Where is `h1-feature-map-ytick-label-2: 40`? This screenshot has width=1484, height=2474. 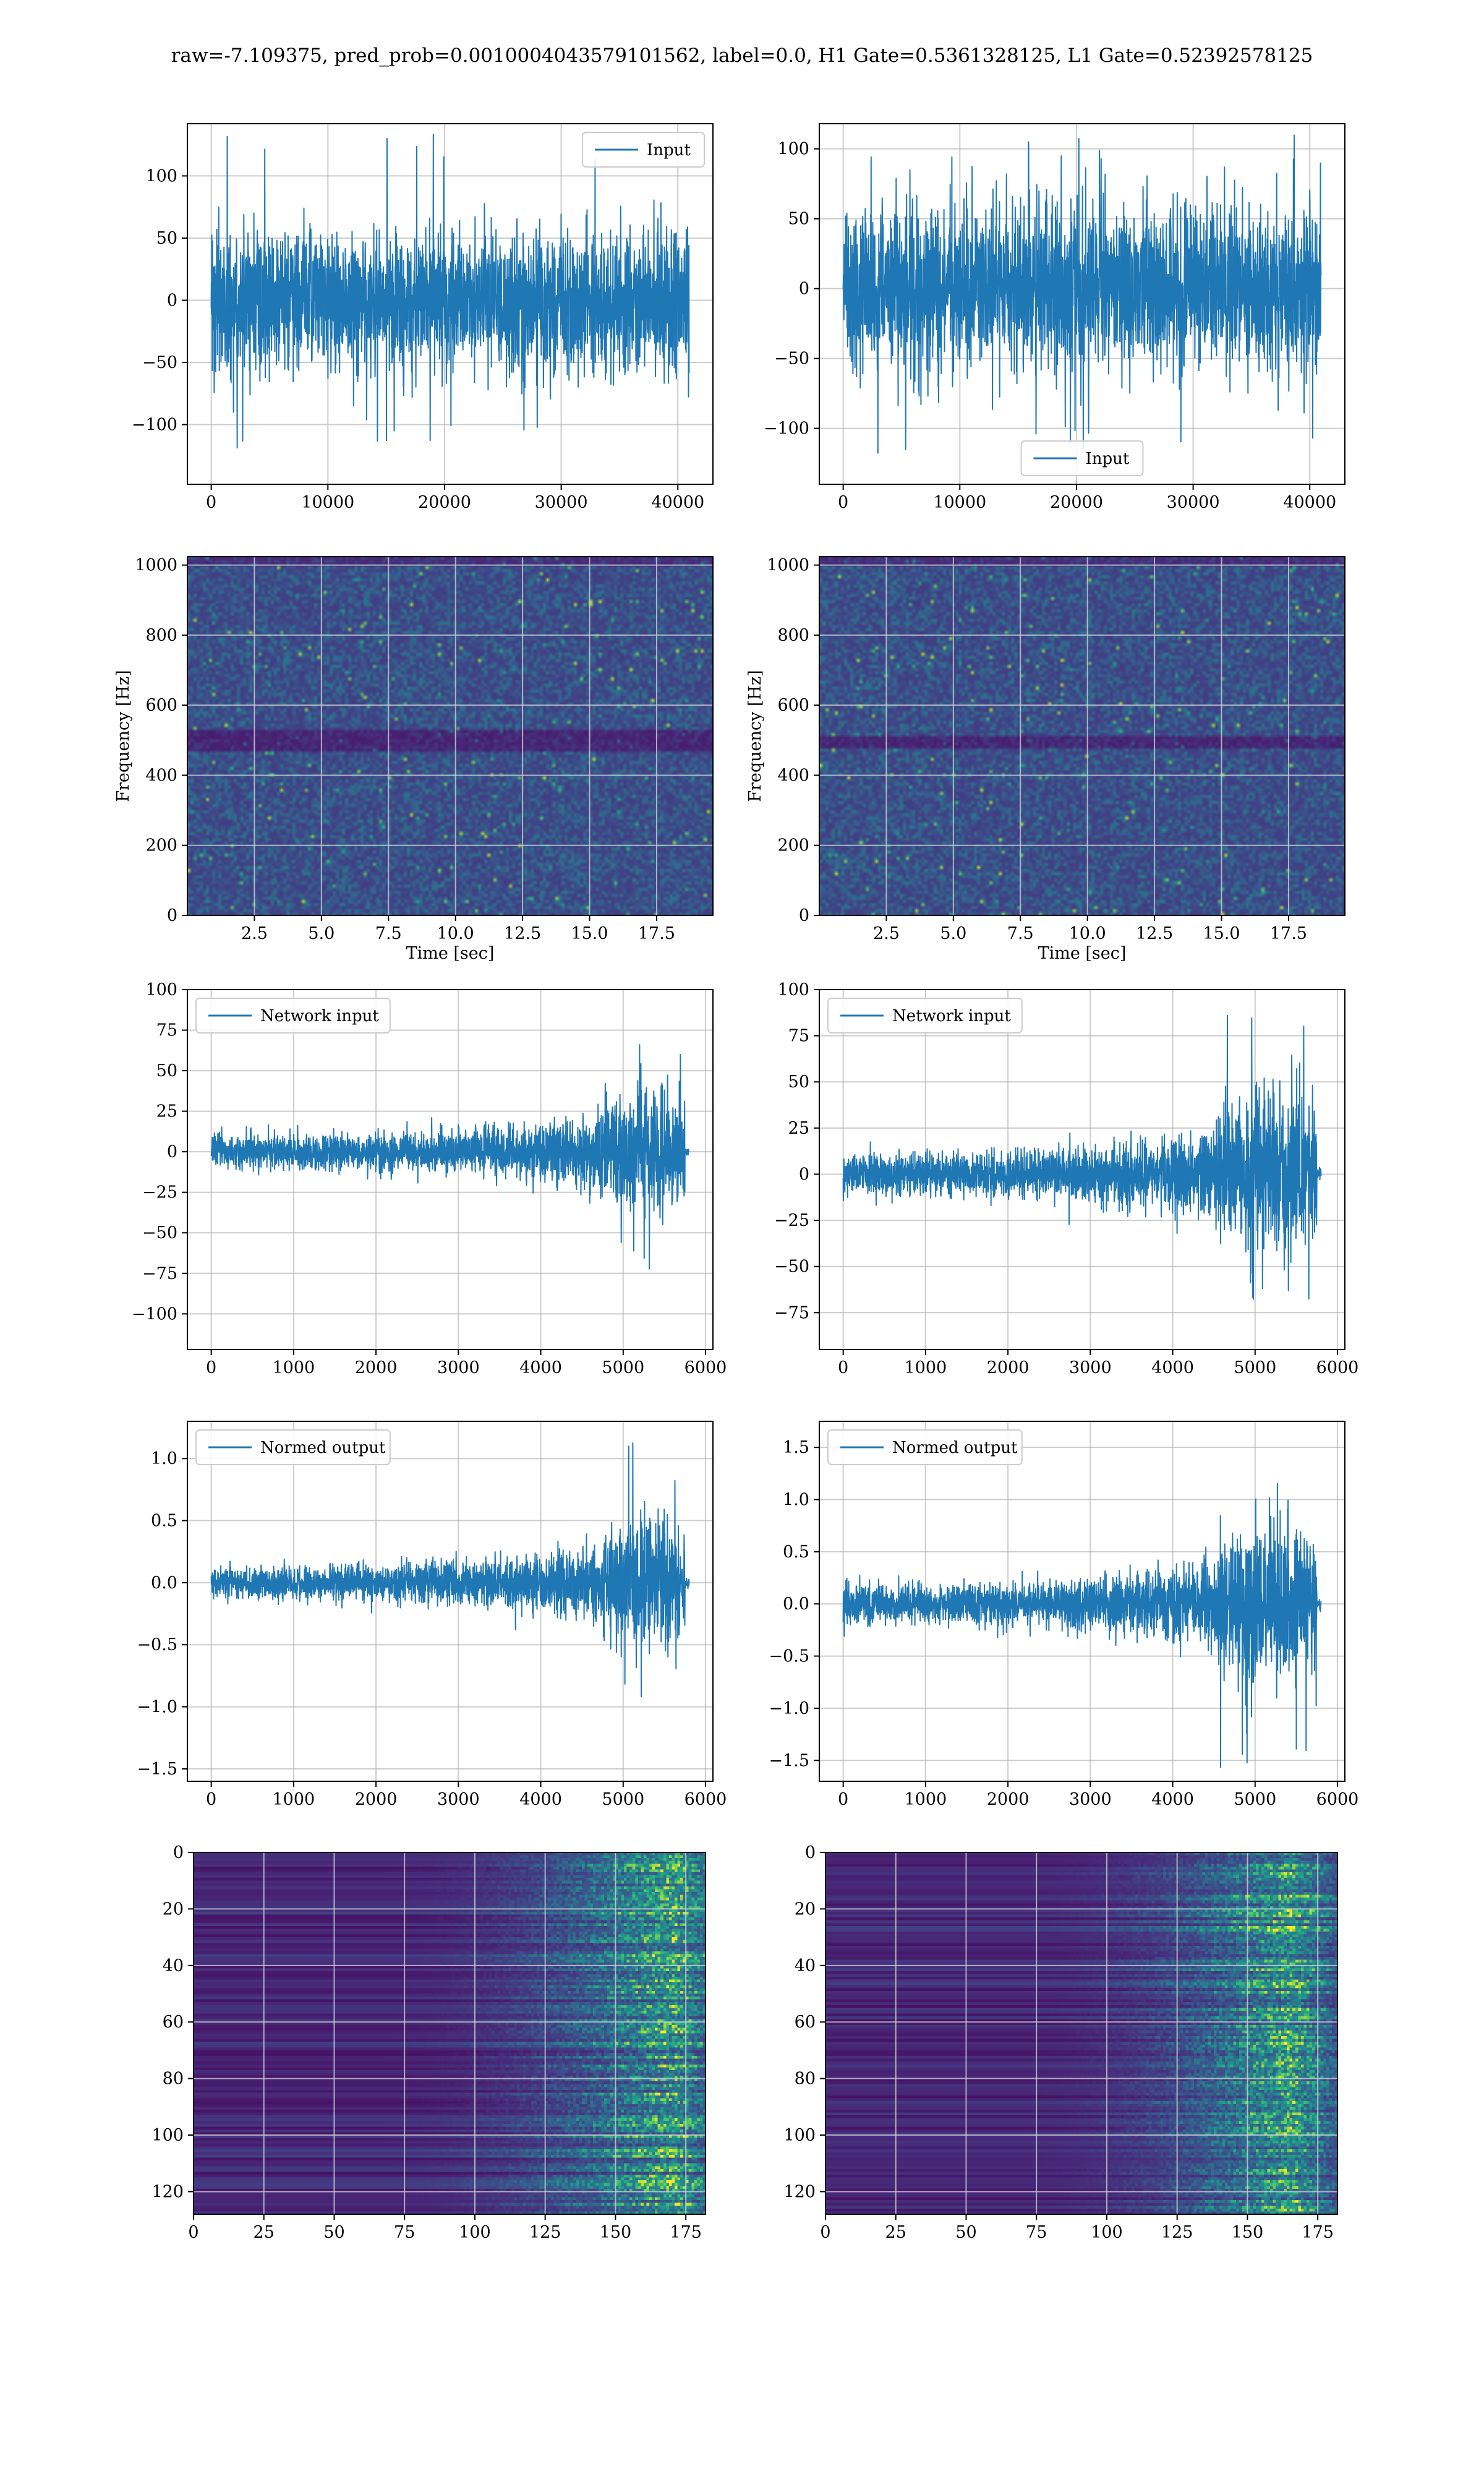
h1-feature-map-ytick-label-2: 40 is located at coordinates (173, 1965).